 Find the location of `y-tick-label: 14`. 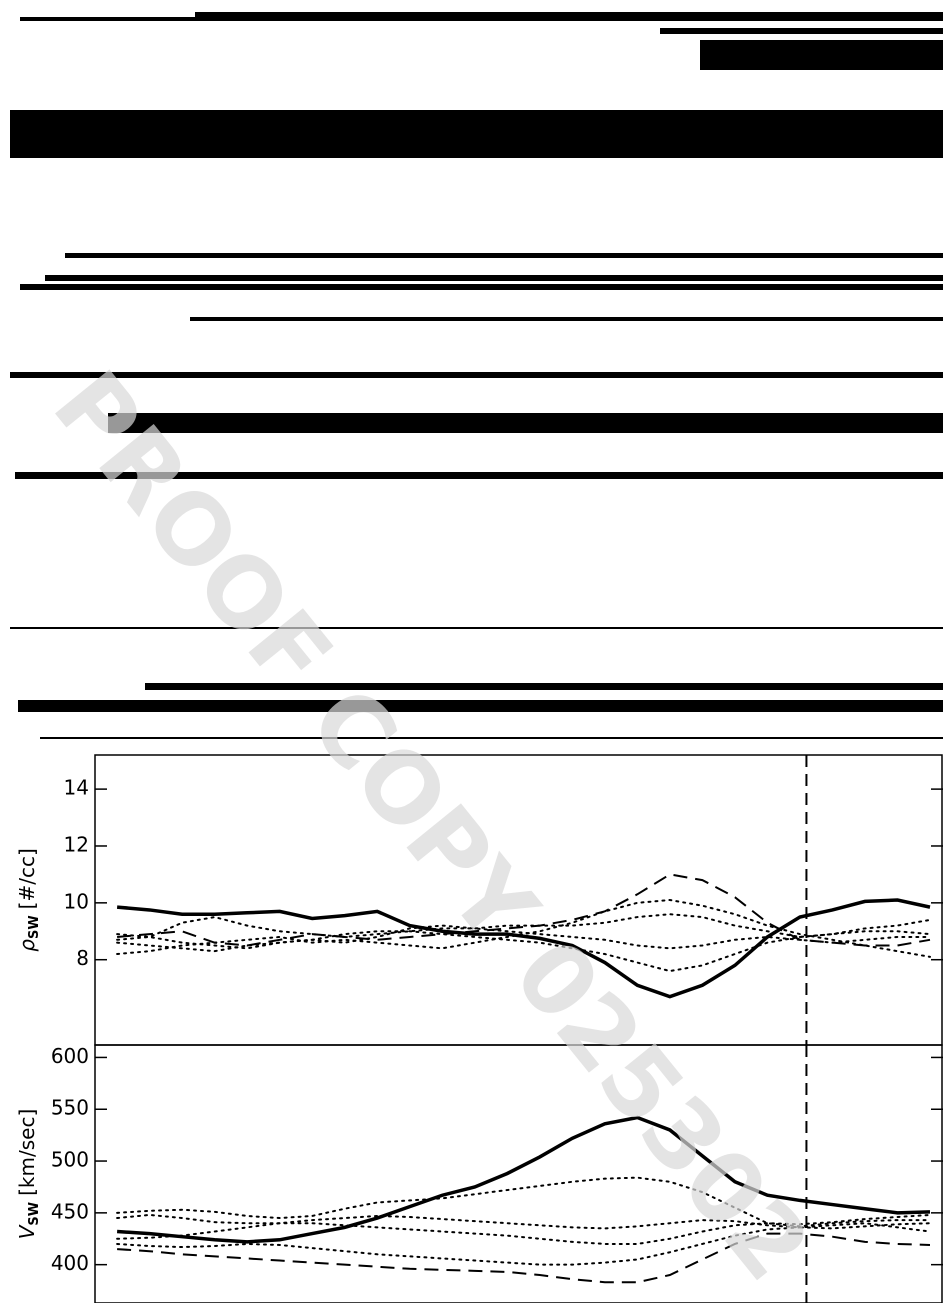

y-tick-label: 14 is located at coordinates (76, 788).